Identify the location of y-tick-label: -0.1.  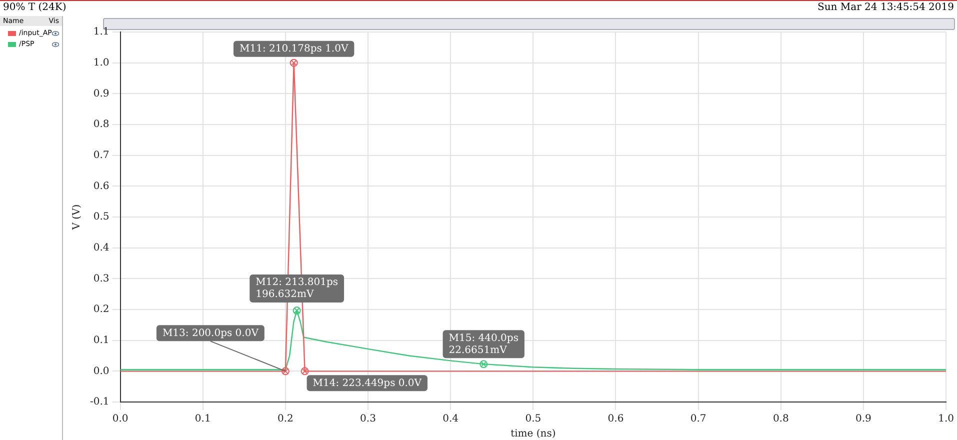
(100, 402).